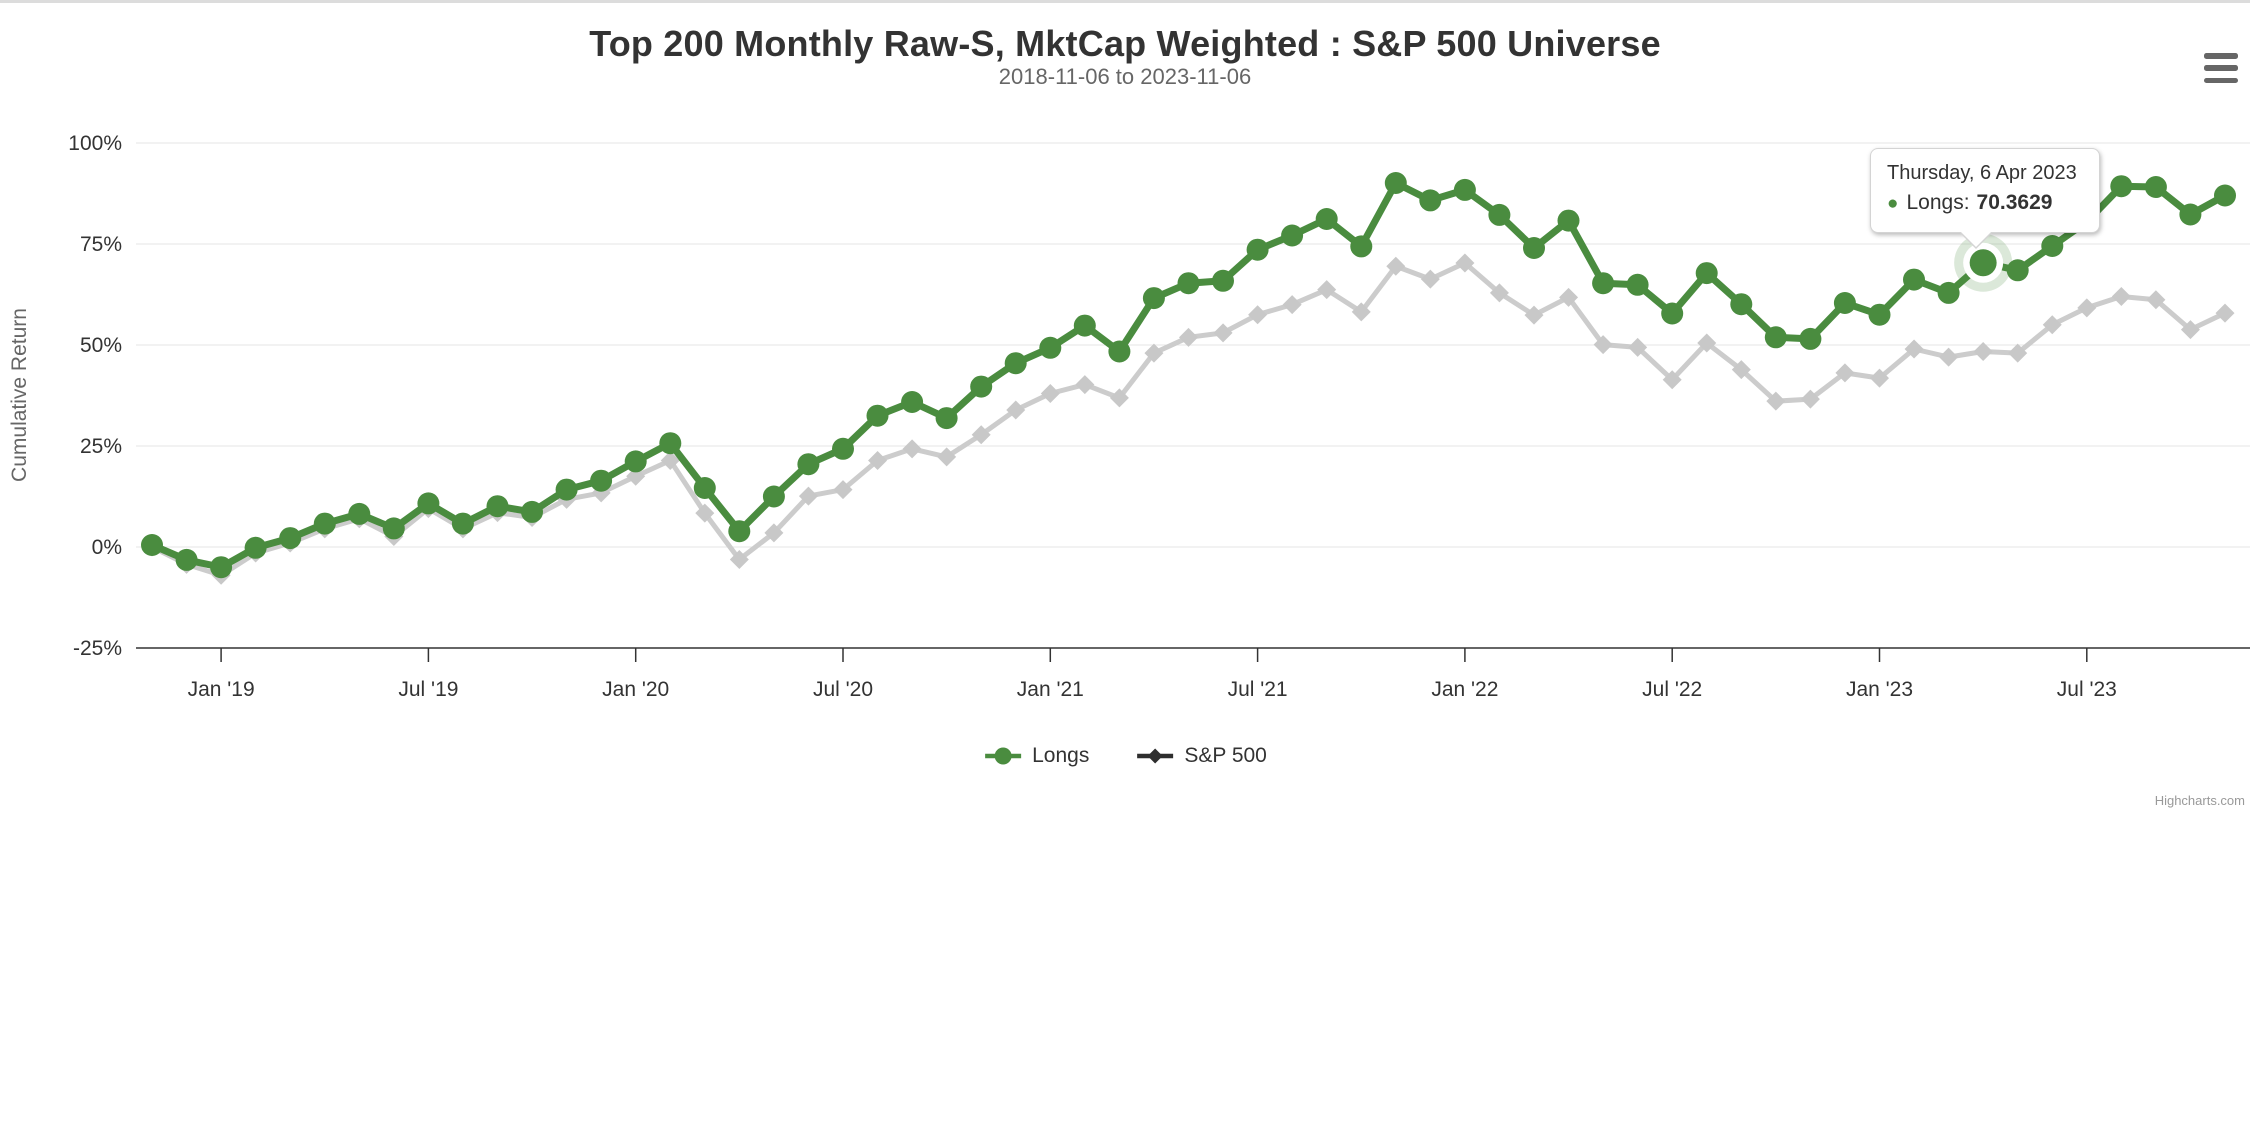 Image resolution: width=2250 pixels, height=1124 pixels. I want to click on highcharts-credits: Highcharts.com, so click(2199, 800).